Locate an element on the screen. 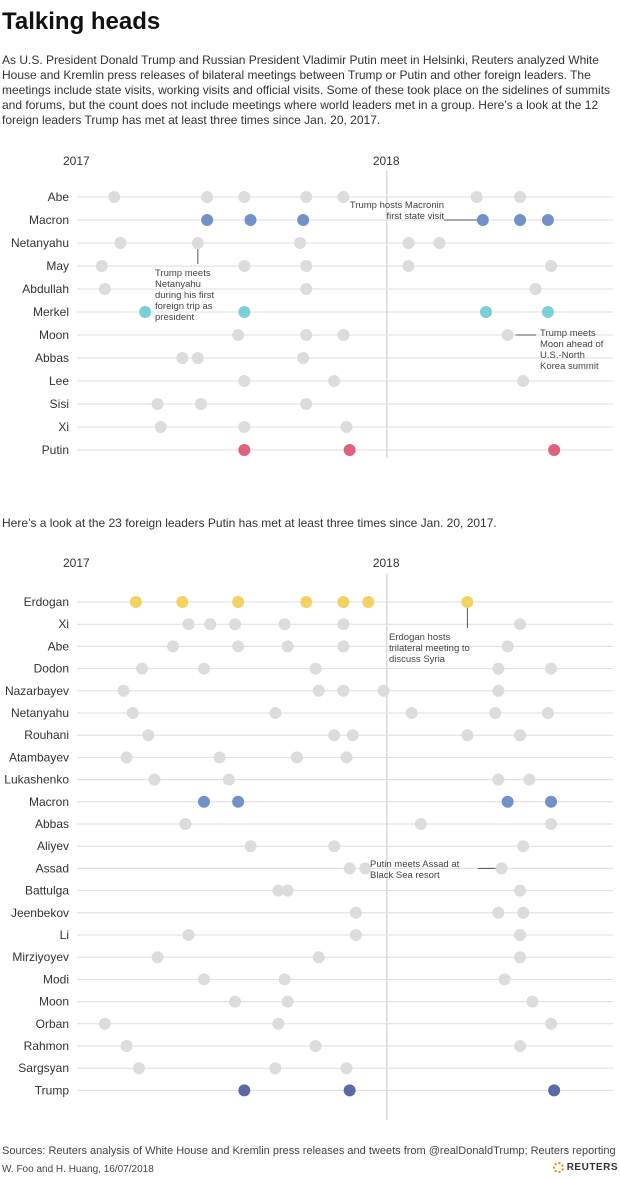 Image resolution: width=620 pixels, height=1178 pixels. row-label-xi: Xi is located at coordinates (63, 427).